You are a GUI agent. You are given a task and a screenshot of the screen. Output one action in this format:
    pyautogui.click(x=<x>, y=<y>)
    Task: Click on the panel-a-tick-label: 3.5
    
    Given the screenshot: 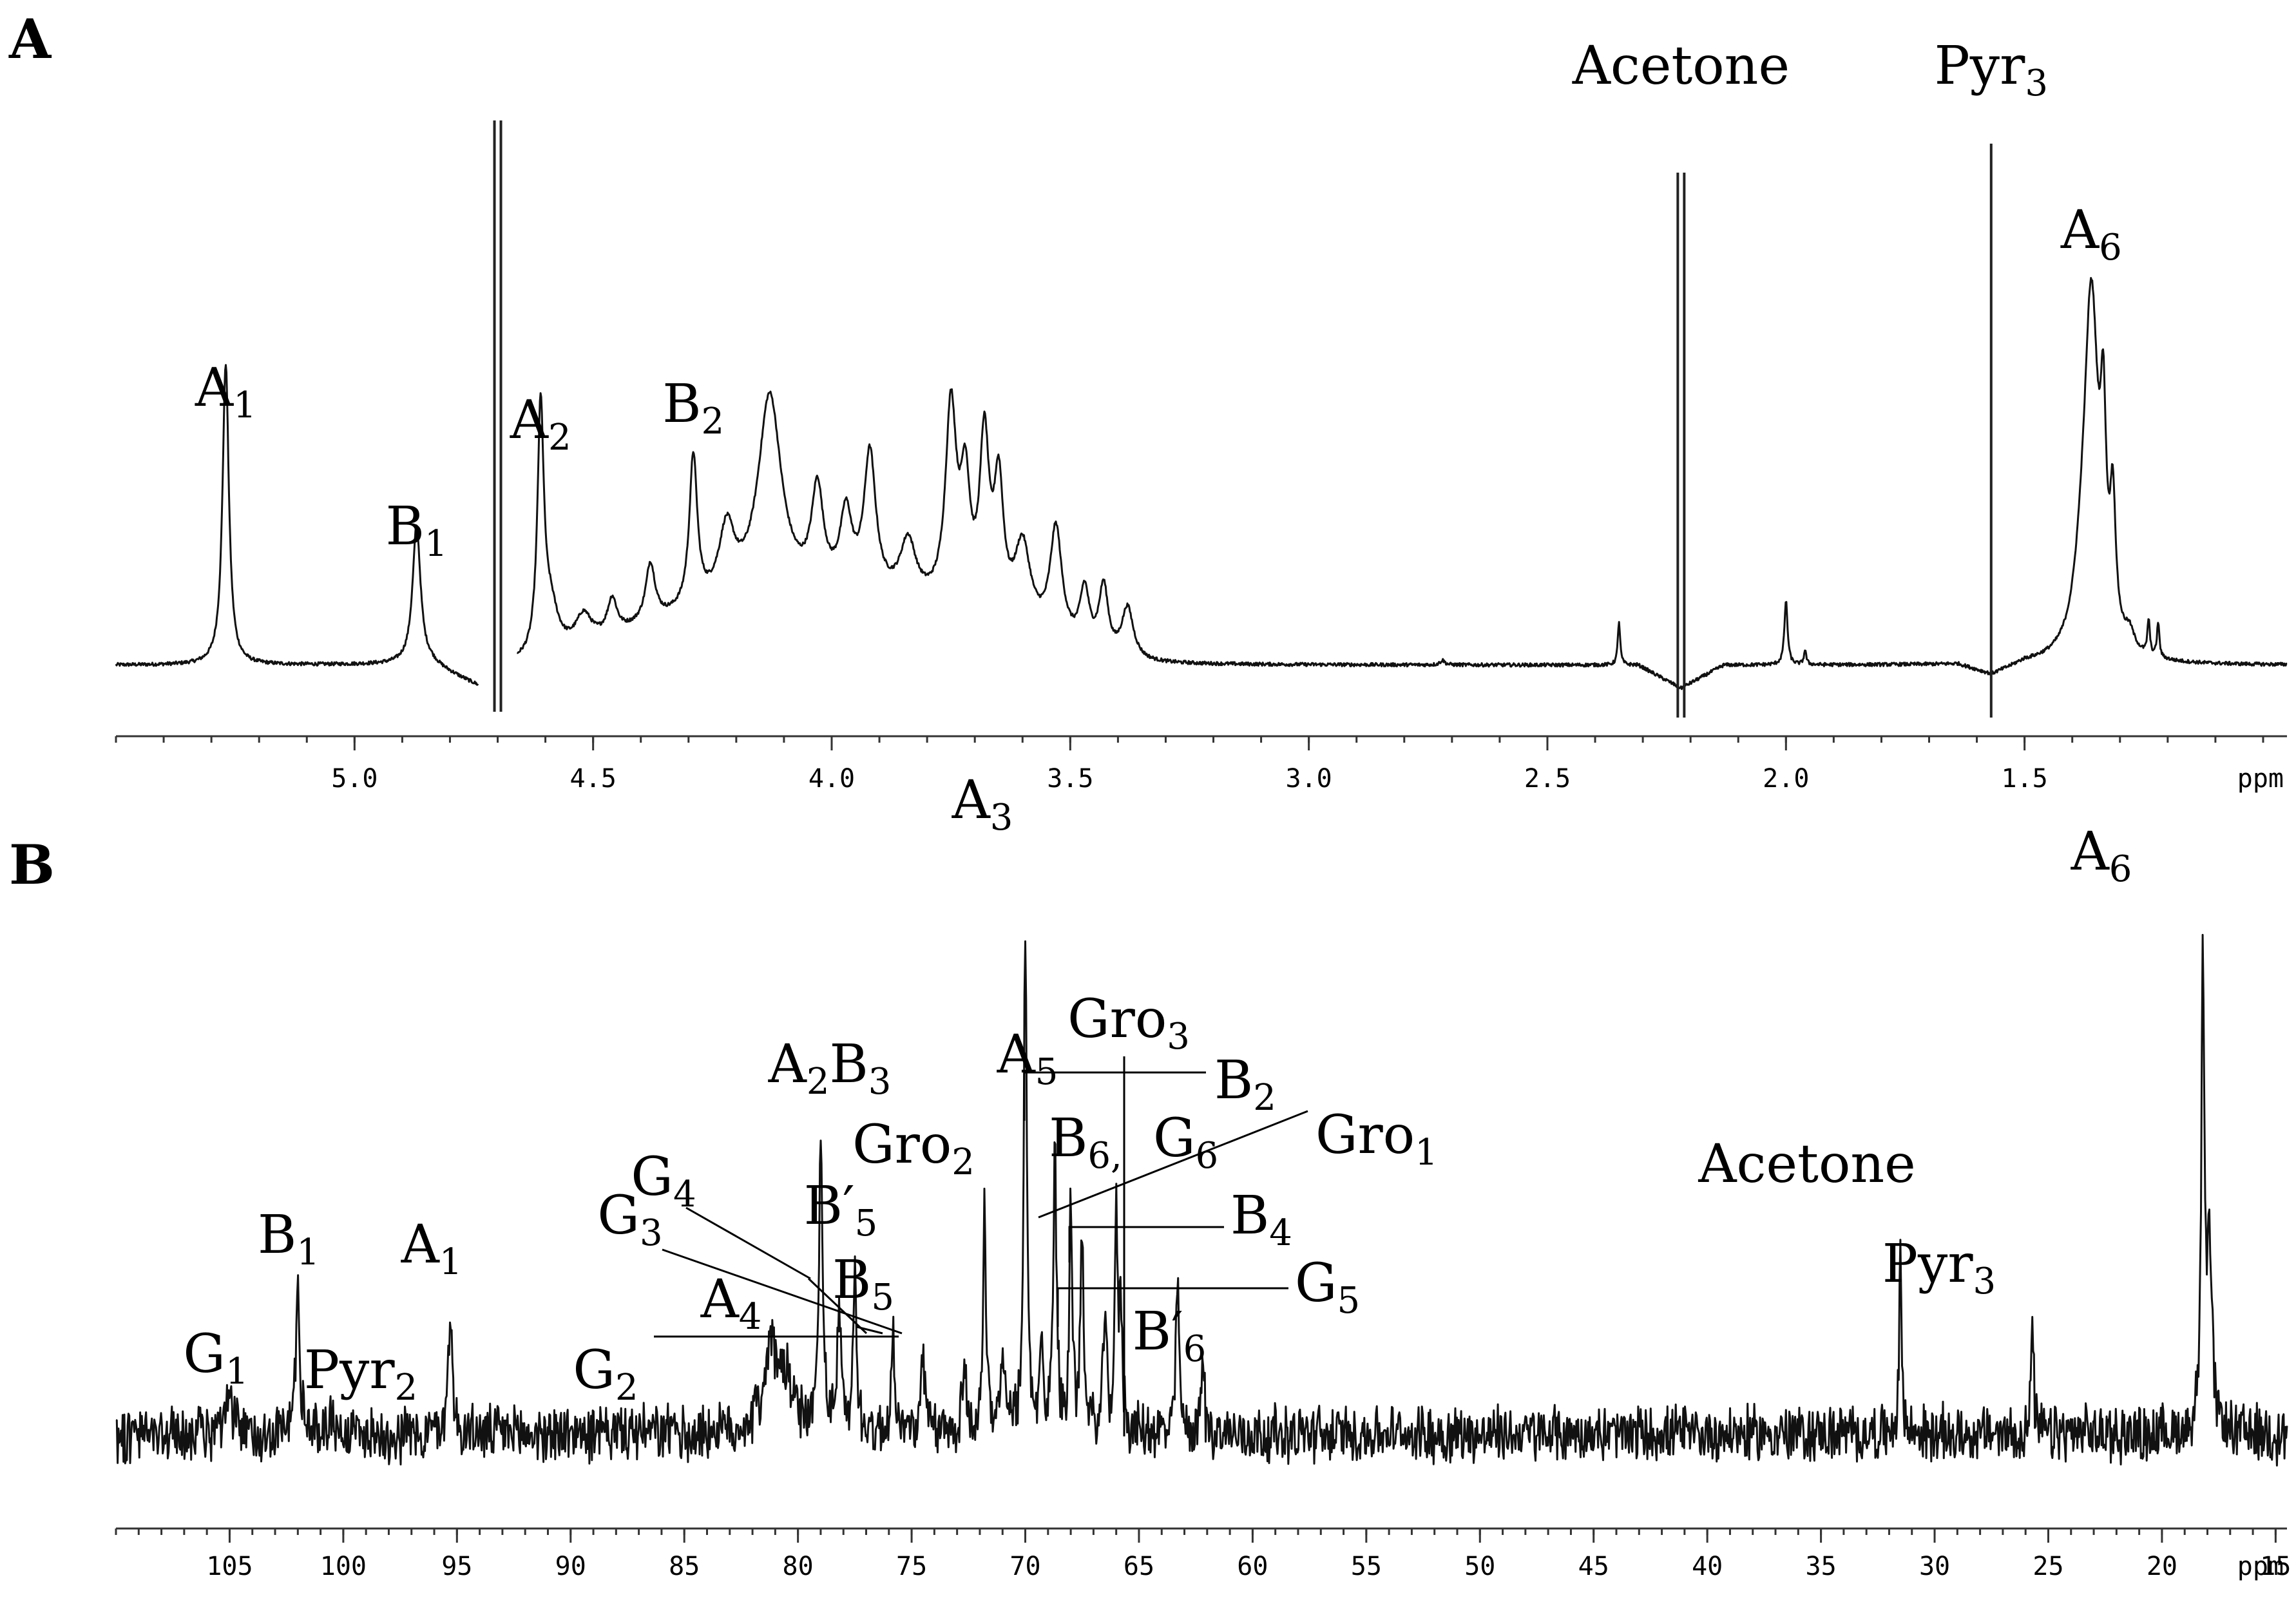 What is the action you would take?
    pyautogui.click(x=1070, y=779)
    